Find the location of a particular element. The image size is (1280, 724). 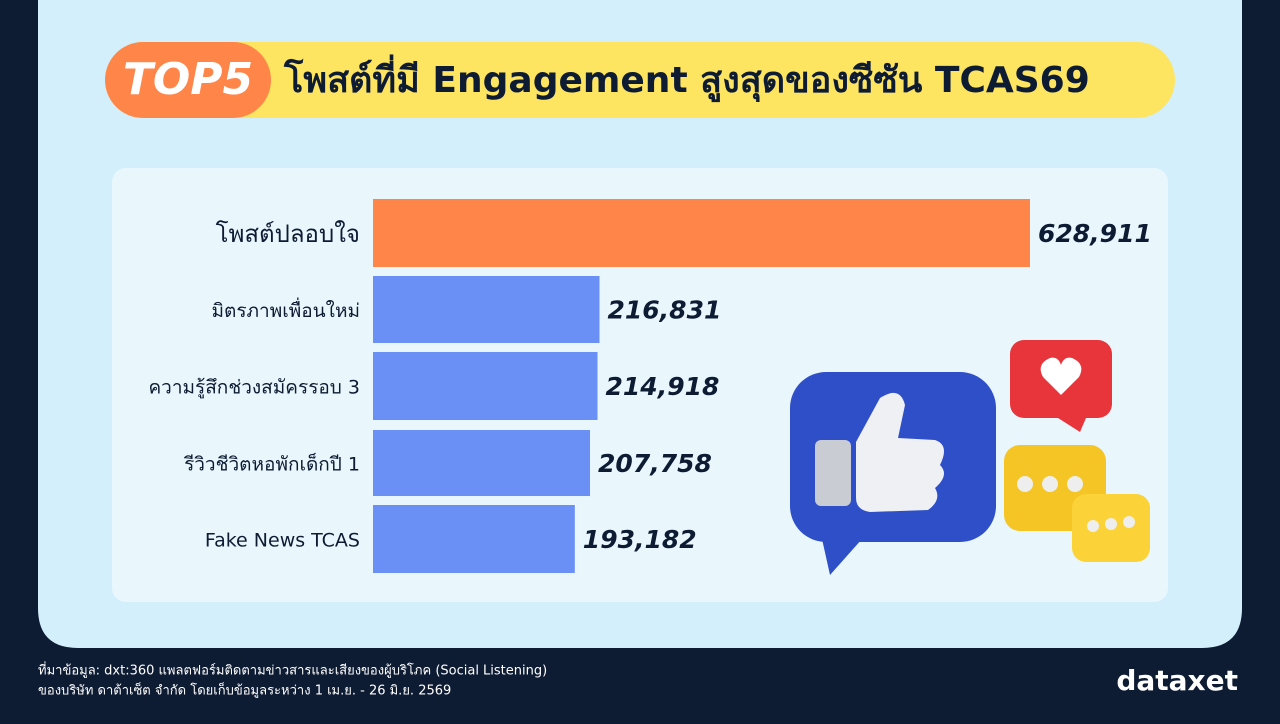

value-label: 193,182 is located at coordinates (640, 539).